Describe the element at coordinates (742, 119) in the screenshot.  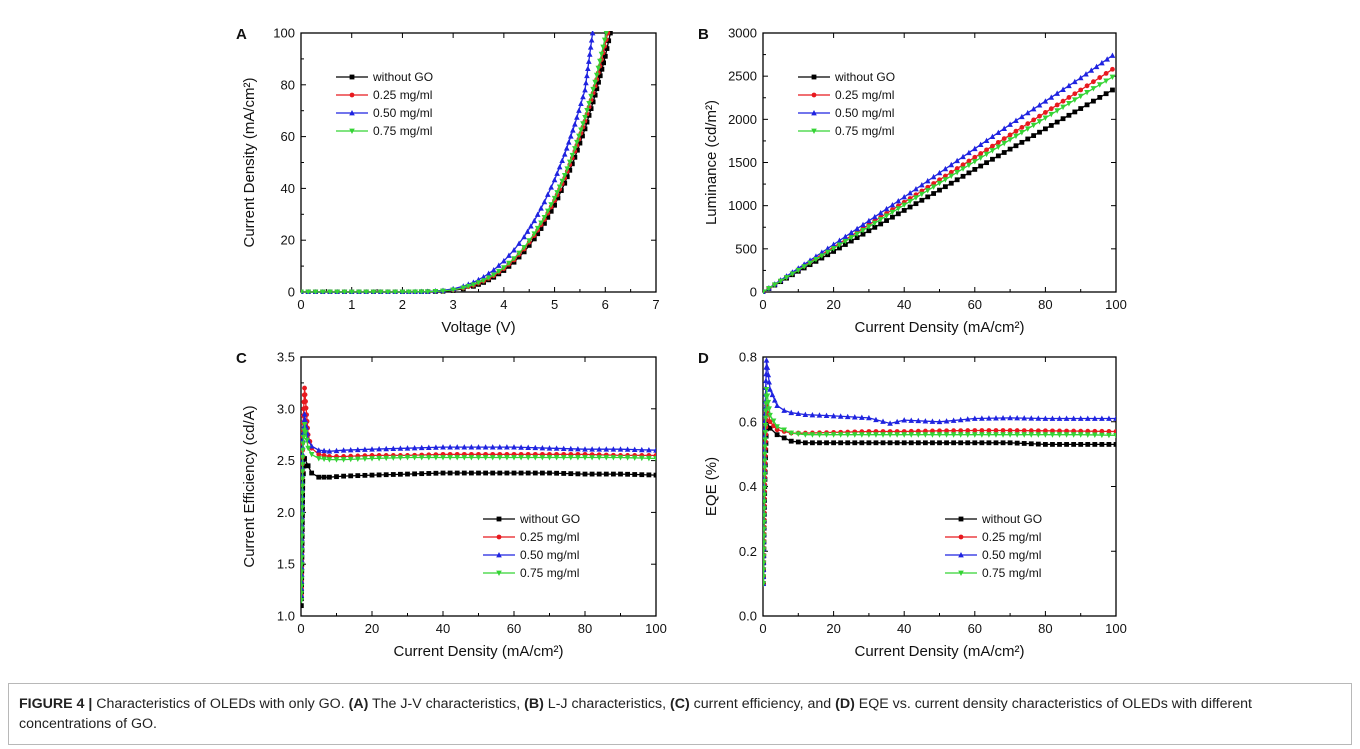
I see `y-tick-label: 2000` at that location.